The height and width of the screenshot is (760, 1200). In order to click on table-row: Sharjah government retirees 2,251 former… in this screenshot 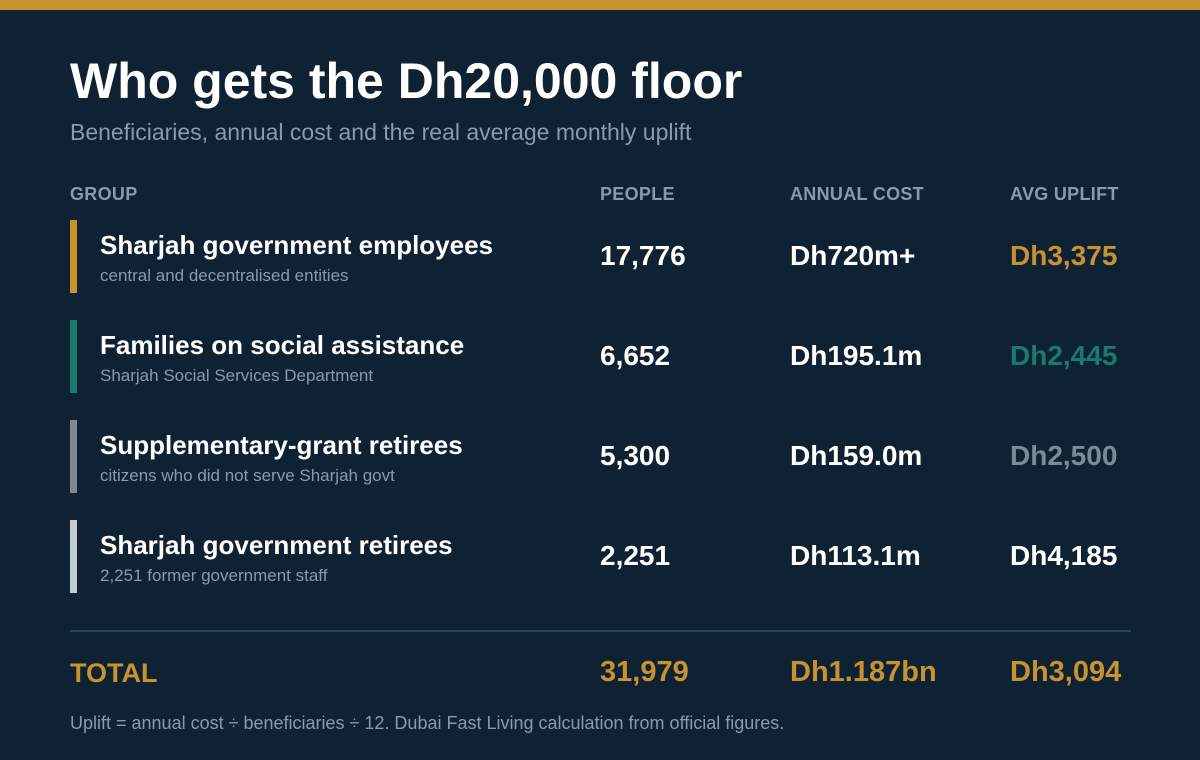, I will do `click(600, 557)`.